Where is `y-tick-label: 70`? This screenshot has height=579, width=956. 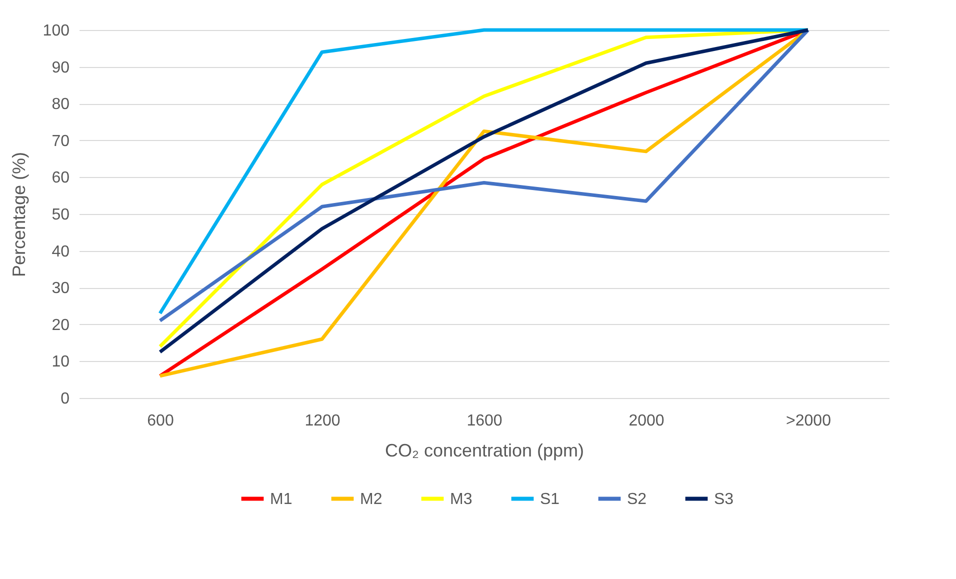
y-tick-label: 70 is located at coordinates (61, 141).